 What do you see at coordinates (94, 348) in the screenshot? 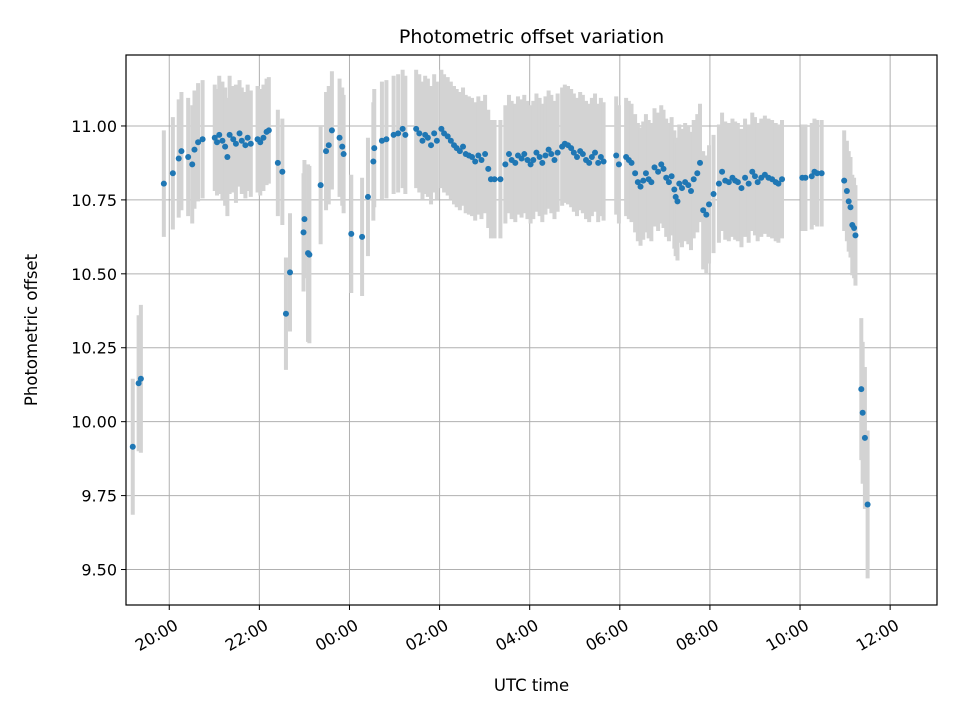
I see `y-tick-label: 10.25` at bounding box center [94, 348].